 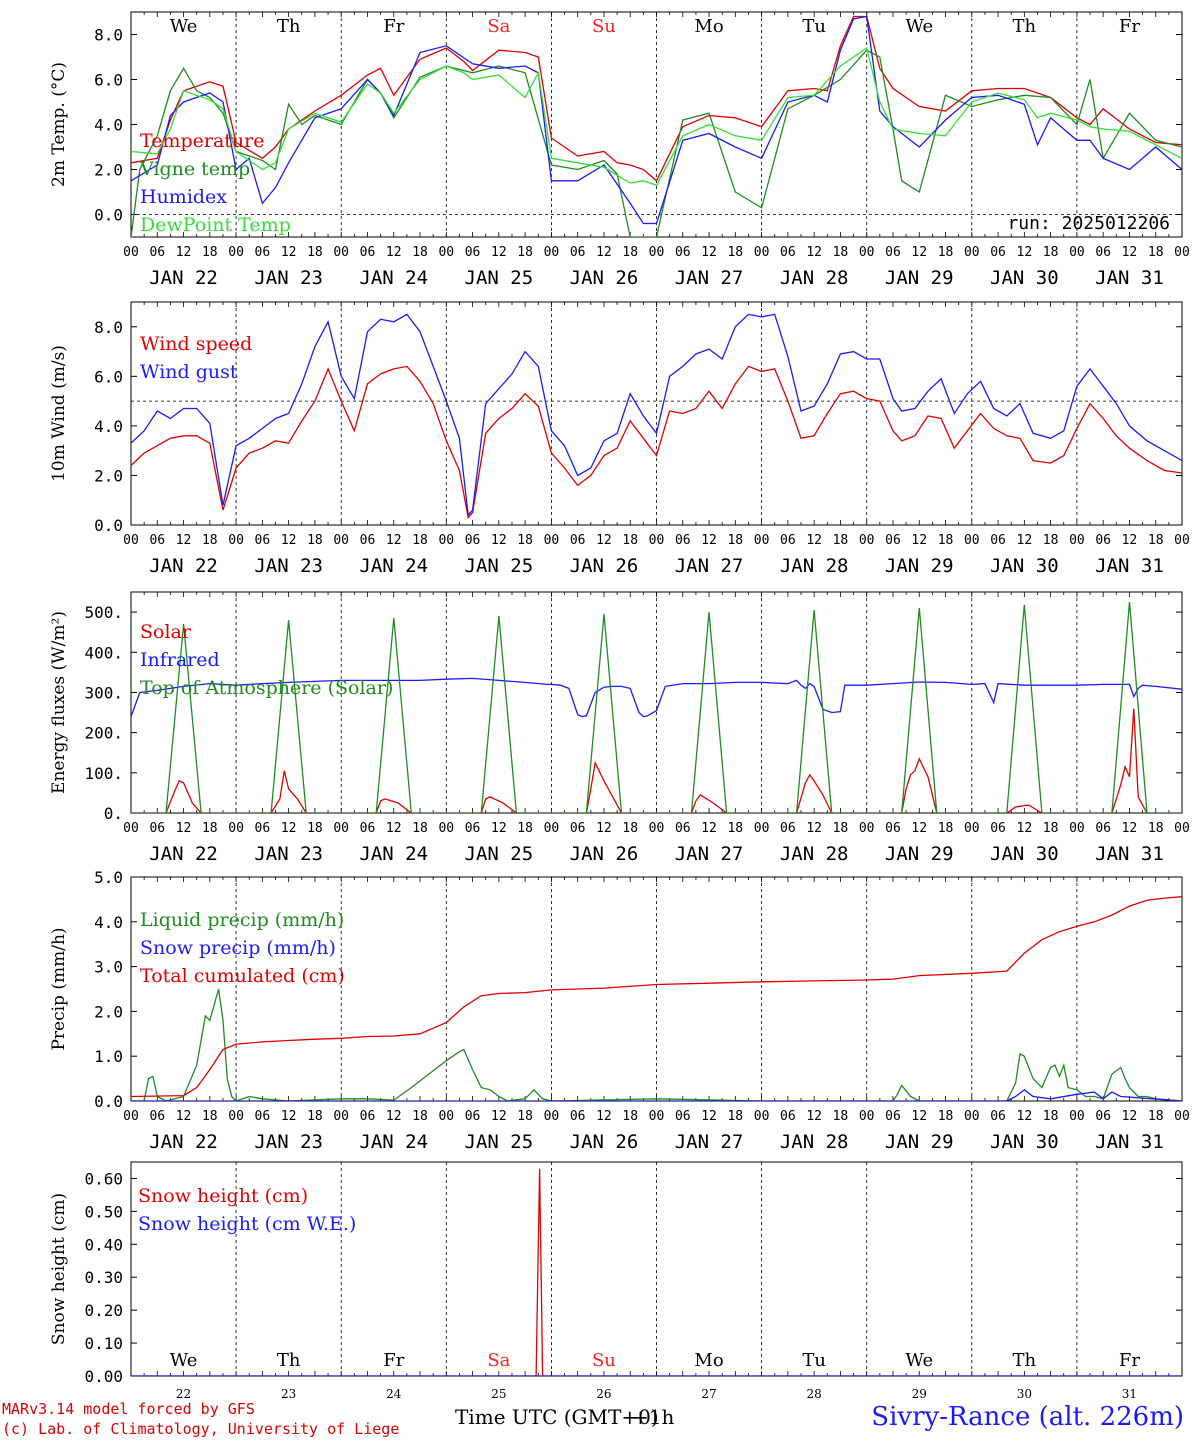 What do you see at coordinates (499, 1142) in the screenshot?
I see `date-label: JAN 25` at bounding box center [499, 1142].